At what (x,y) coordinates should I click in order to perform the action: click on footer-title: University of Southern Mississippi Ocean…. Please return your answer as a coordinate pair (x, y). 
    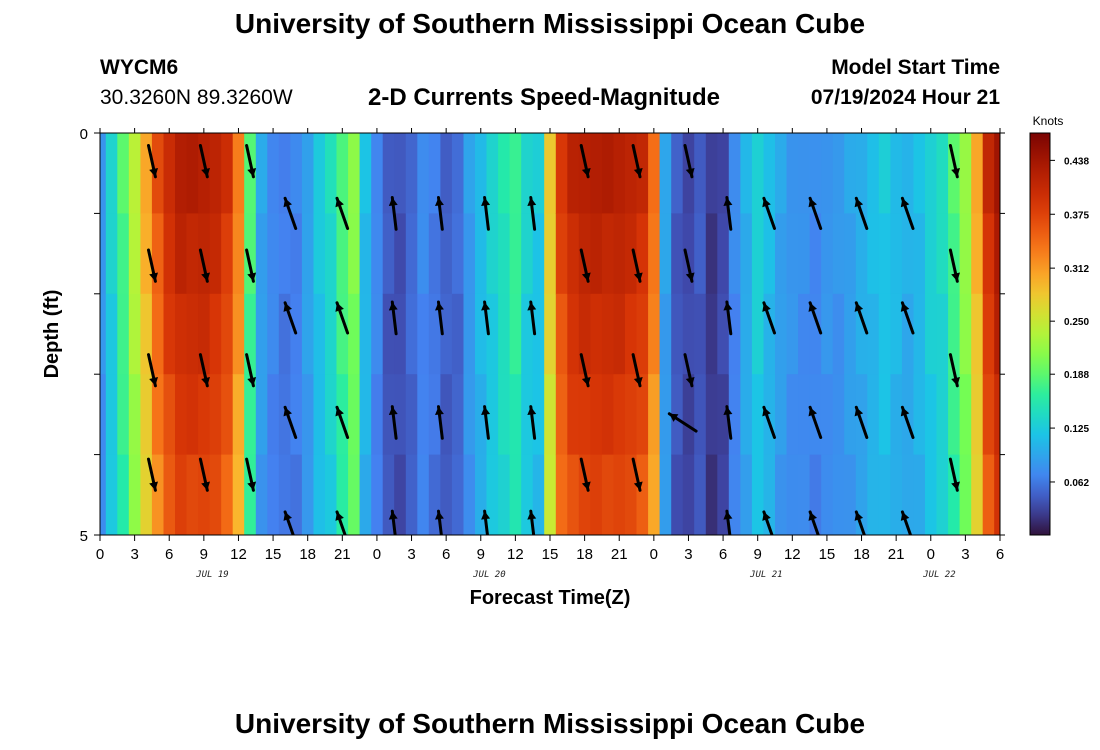
    Looking at the image, I should click on (550, 723).